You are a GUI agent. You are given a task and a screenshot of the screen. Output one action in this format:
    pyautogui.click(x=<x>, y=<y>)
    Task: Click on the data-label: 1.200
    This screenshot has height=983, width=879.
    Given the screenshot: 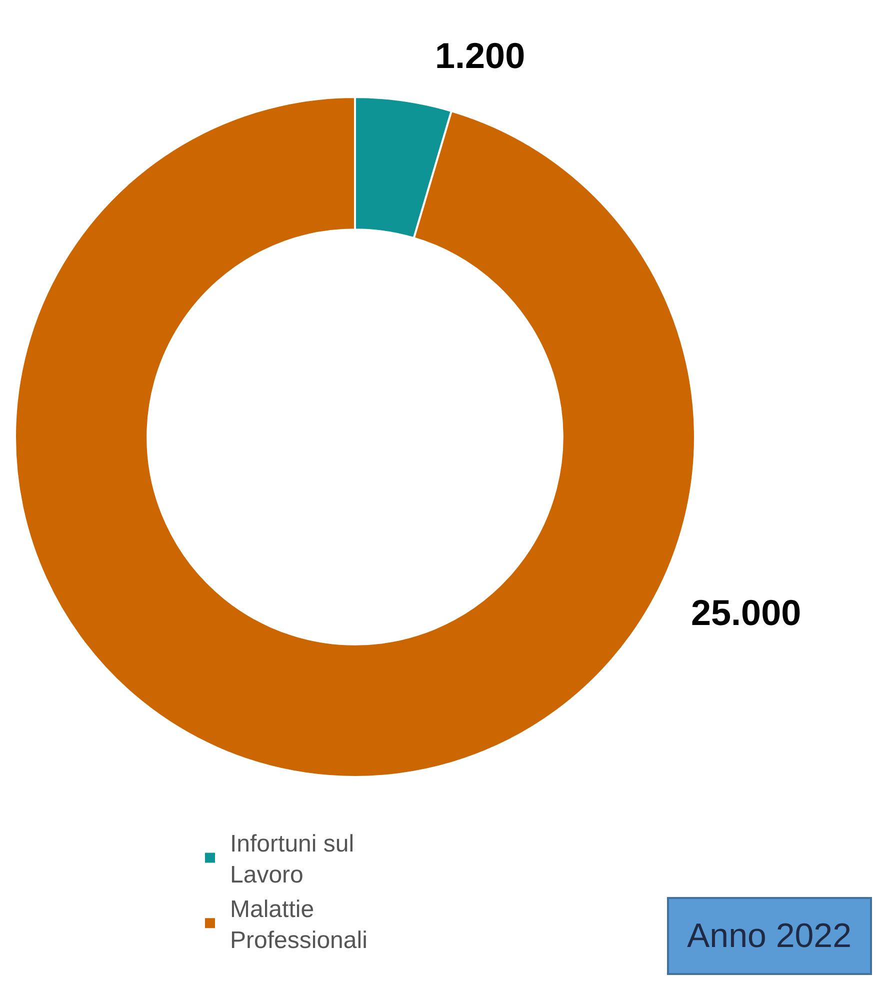 What is the action you would take?
    pyautogui.click(x=480, y=55)
    